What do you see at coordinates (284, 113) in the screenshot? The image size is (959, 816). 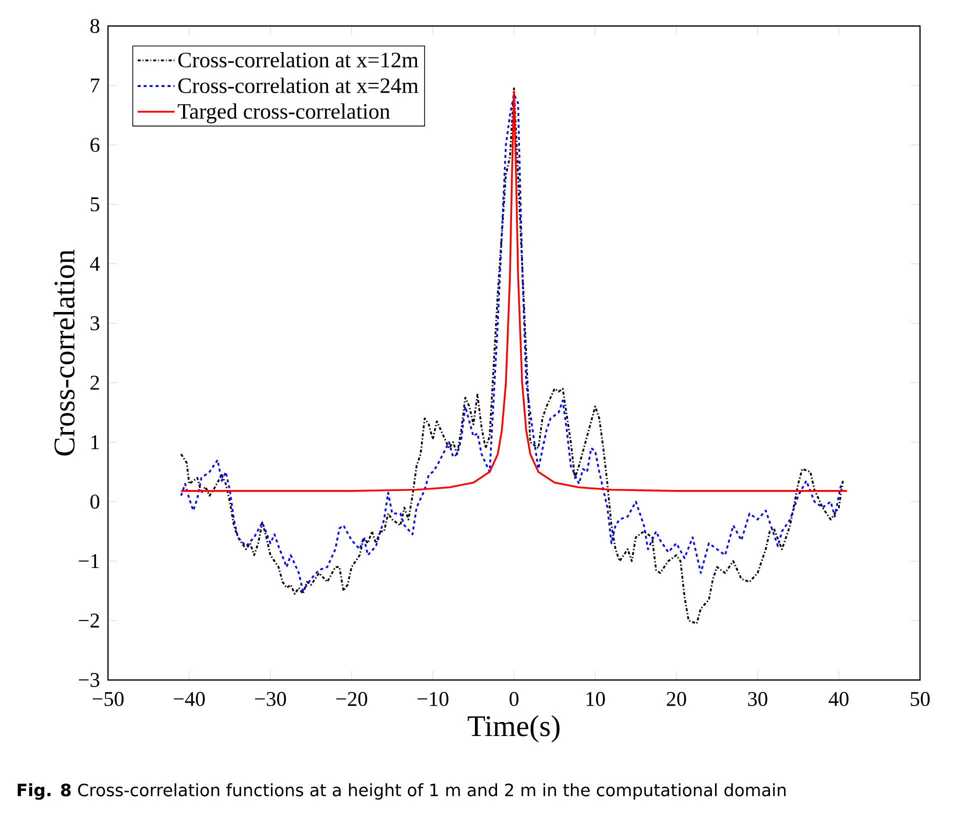 I see `legend-label: Targed cross-correlation` at bounding box center [284, 113].